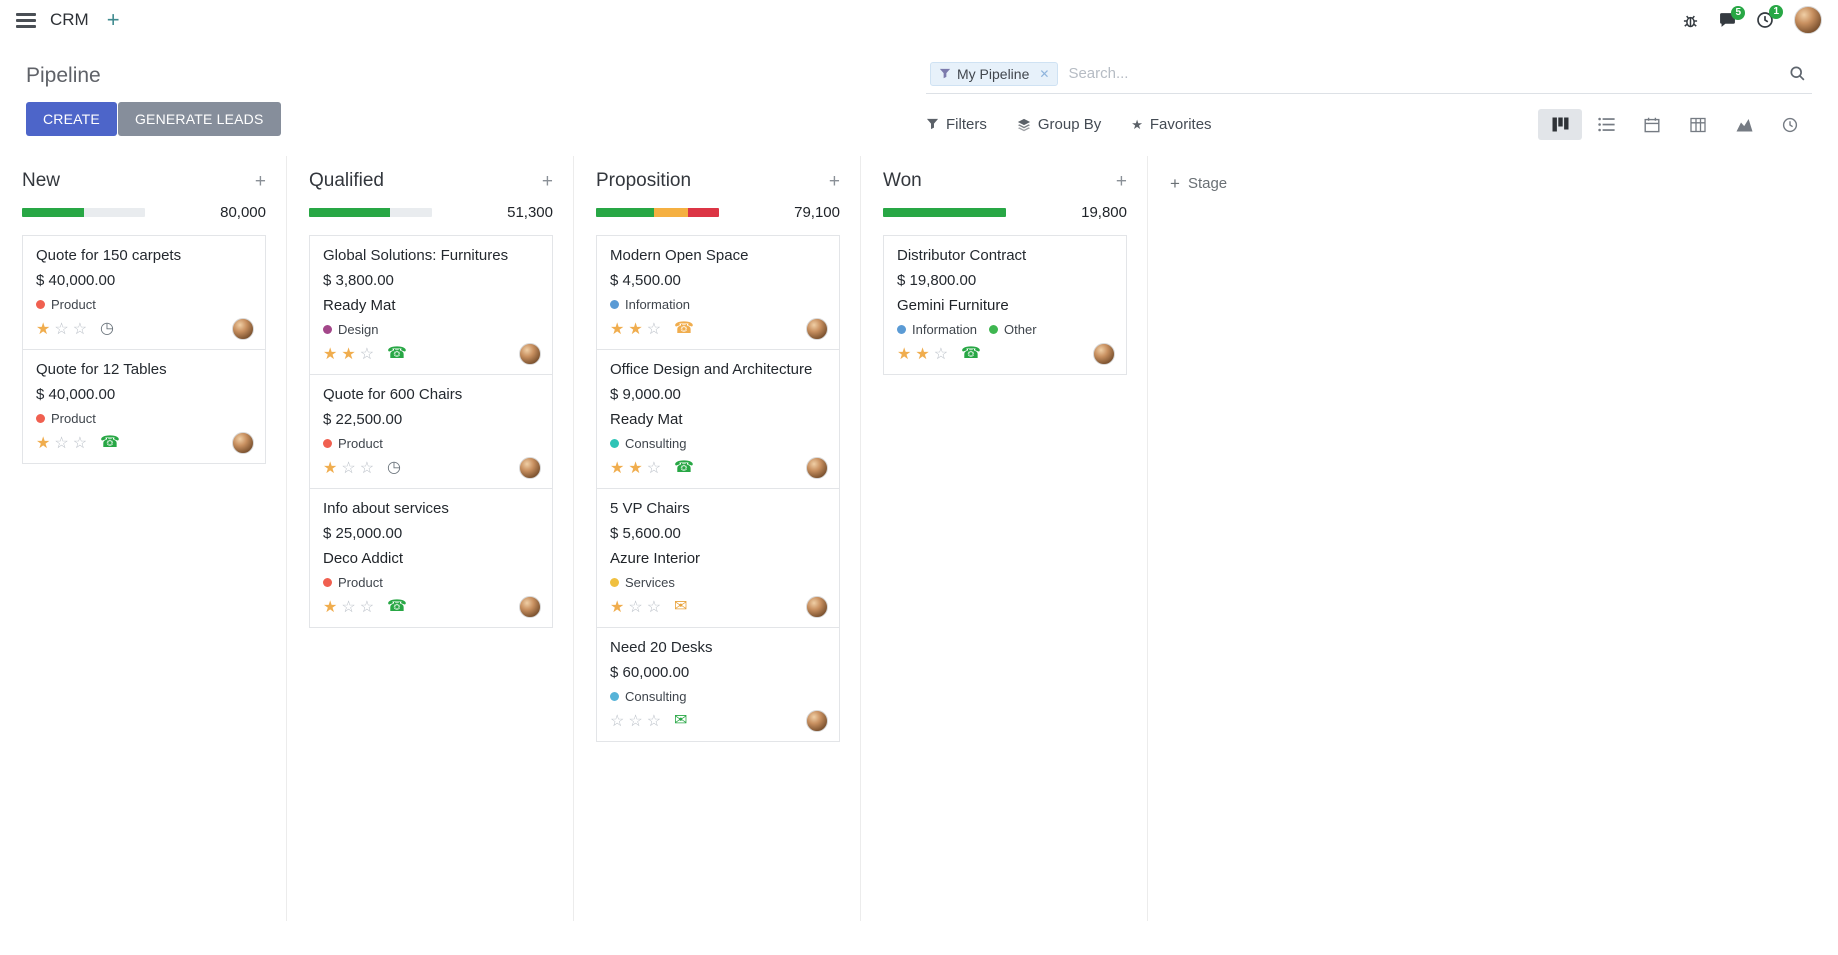 Image resolution: width=1838 pixels, height=955 pixels. I want to click on priority-stars: ☆ ☆ ☆, so click(637, 721).